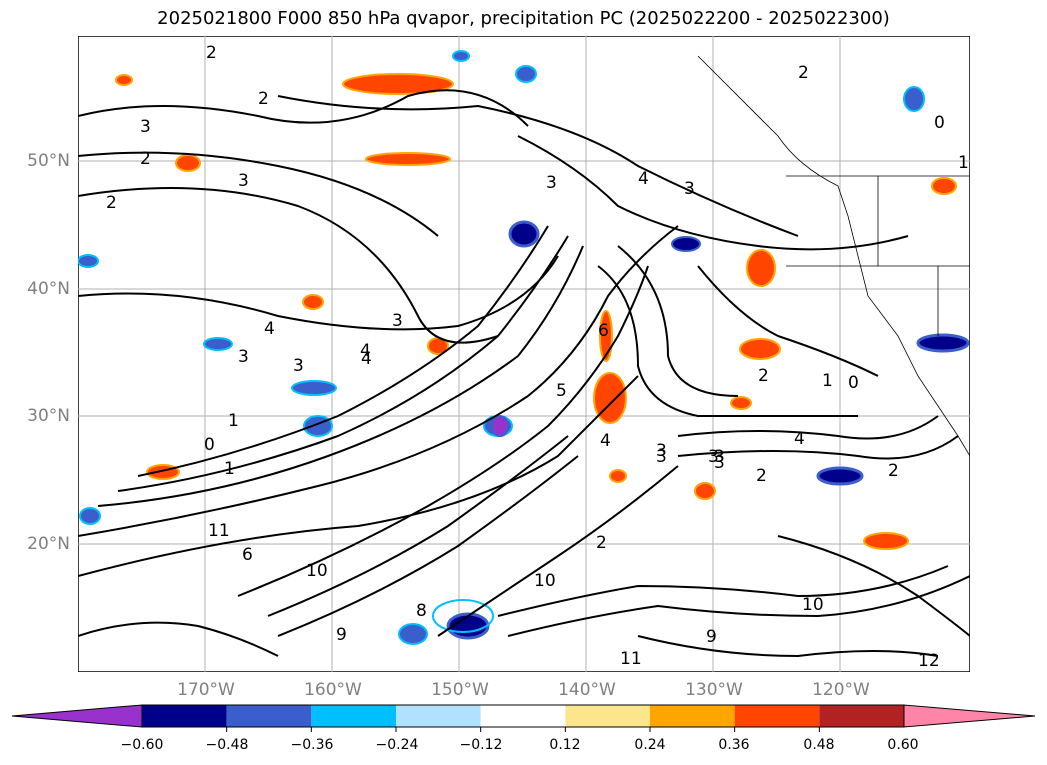 The height and width of the screenshot is (765, 1047). What do you see at coordinates (841, 690) in the screenshot?
I see `lon-label-120w: 120°W` at bounding box center [841, 690].